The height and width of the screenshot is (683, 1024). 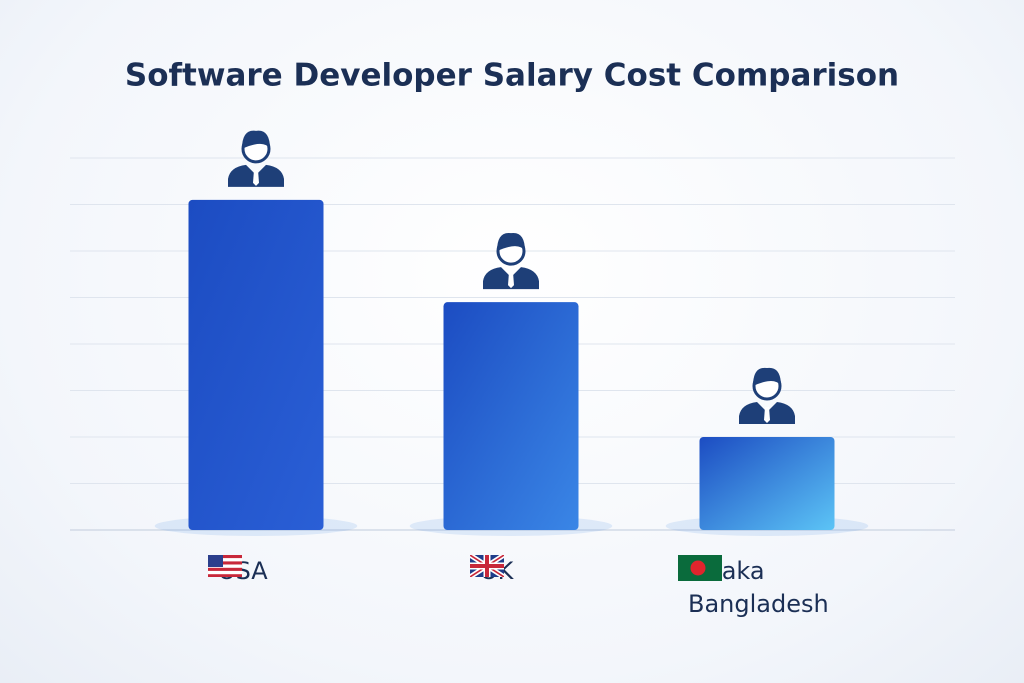 What do you see at coordinates (763, 588) in the screenshot?
I see `category-label: Dhaka Bangladesh` at bounding box center [763, 588].